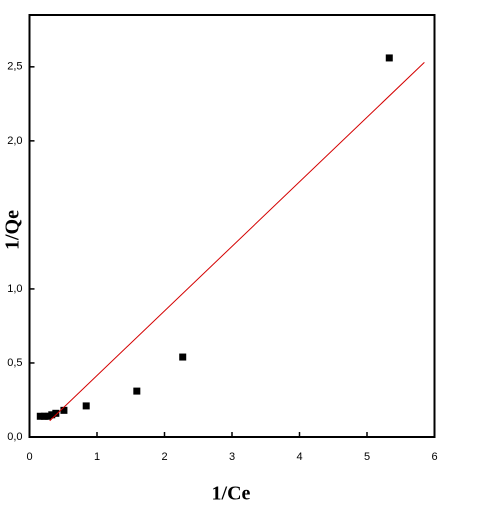 The height and width of the screenshot is (517, 481). Describe the element at coordinates (14, 437) in the screenshot. I see `y-tick-label: 0,0` at that location.